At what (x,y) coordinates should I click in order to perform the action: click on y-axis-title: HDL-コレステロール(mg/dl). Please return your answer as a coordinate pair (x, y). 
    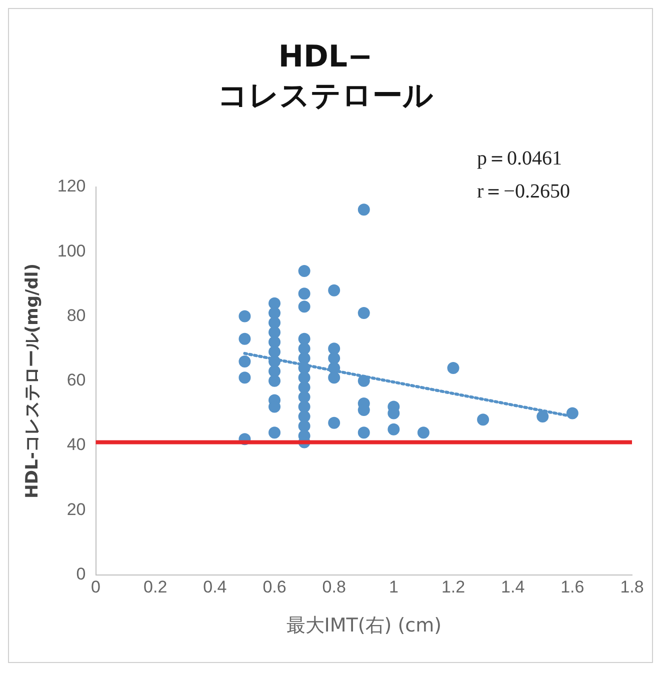
    Looking at the image, I should click on (32, 380).